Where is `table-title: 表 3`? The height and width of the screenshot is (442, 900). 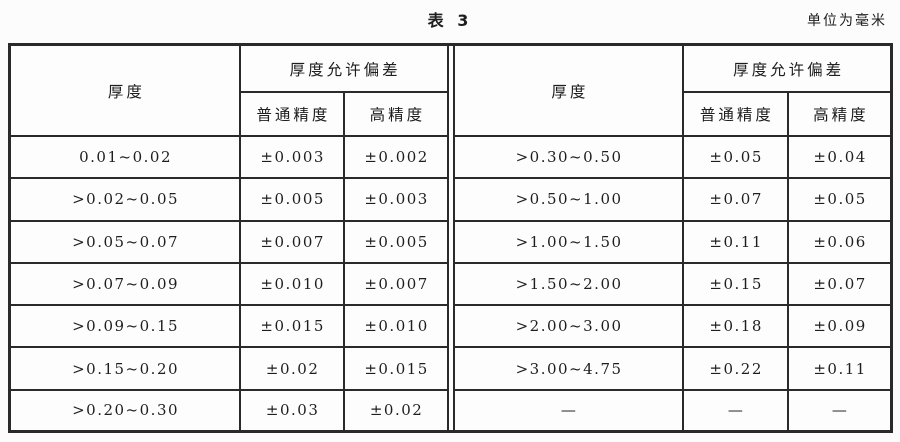 table-title: 表 3 is located at coordinates (450, 20).